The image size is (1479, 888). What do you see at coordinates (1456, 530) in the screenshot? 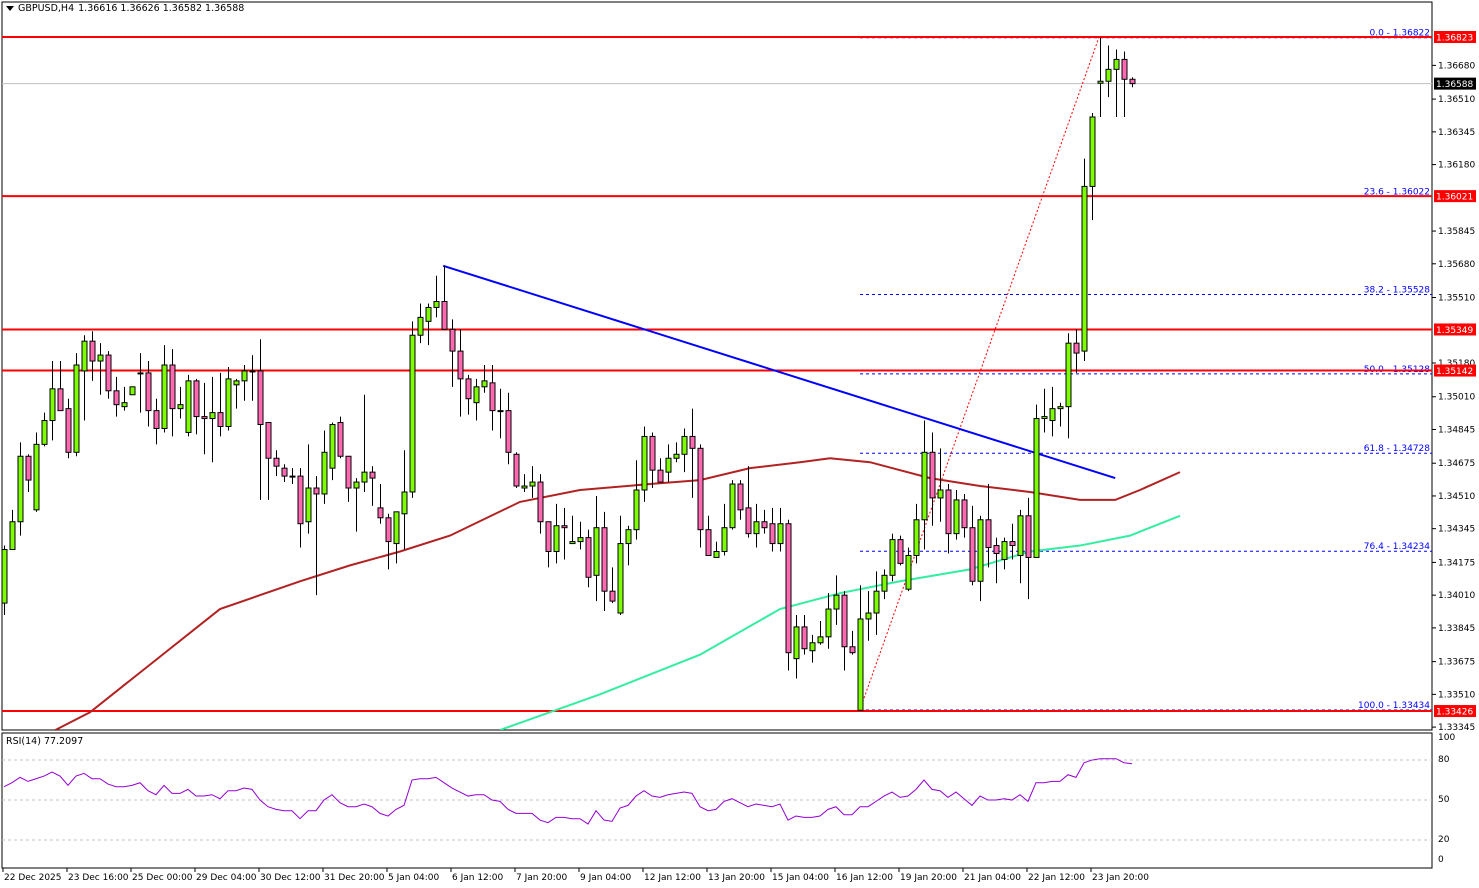
I see `price-tick-label: 1.34345` at bounding box center [1456, 530].